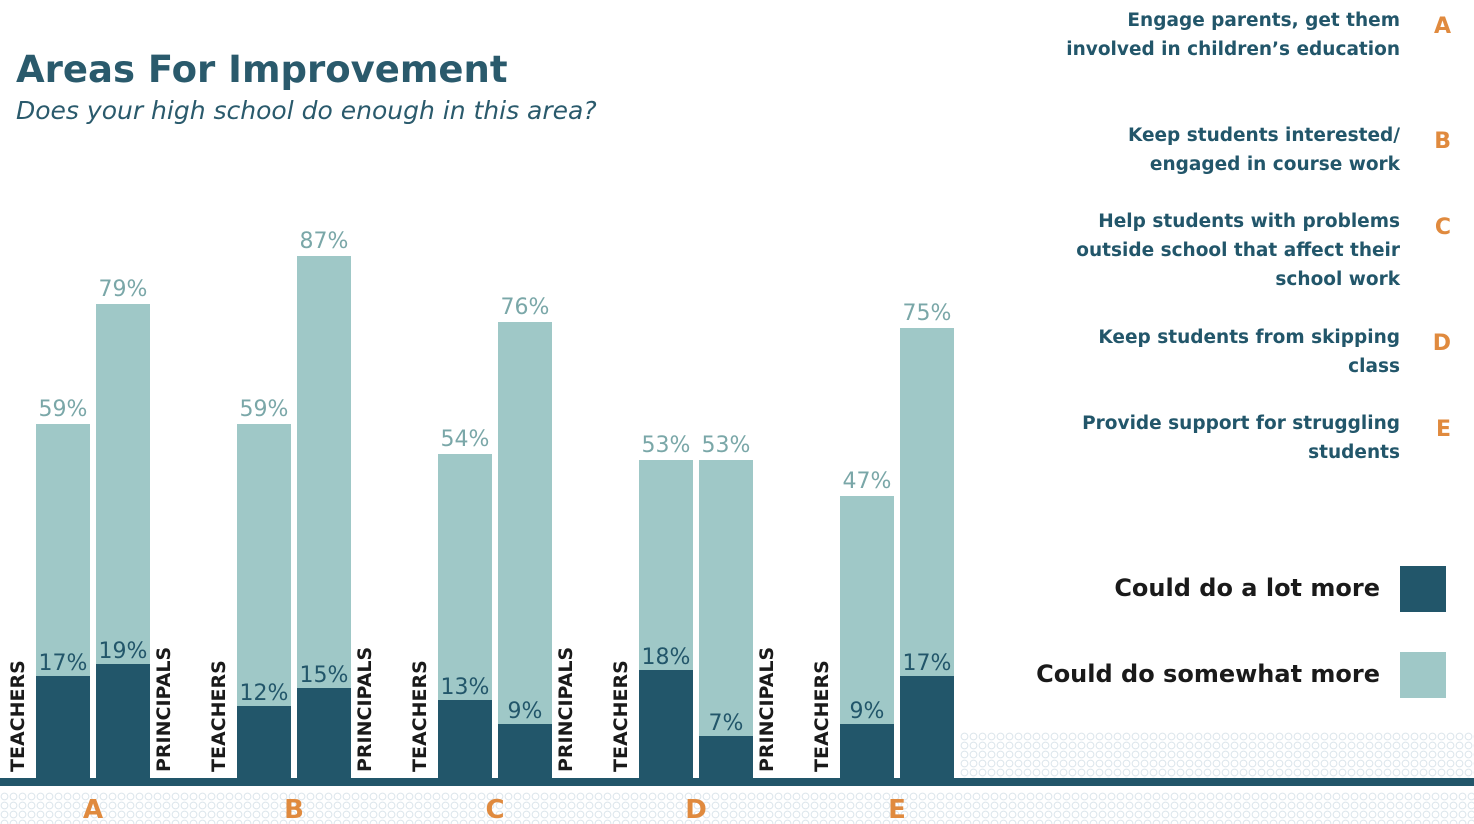  I want to click on data-label-lot-more: 15%, so click(324, 675).